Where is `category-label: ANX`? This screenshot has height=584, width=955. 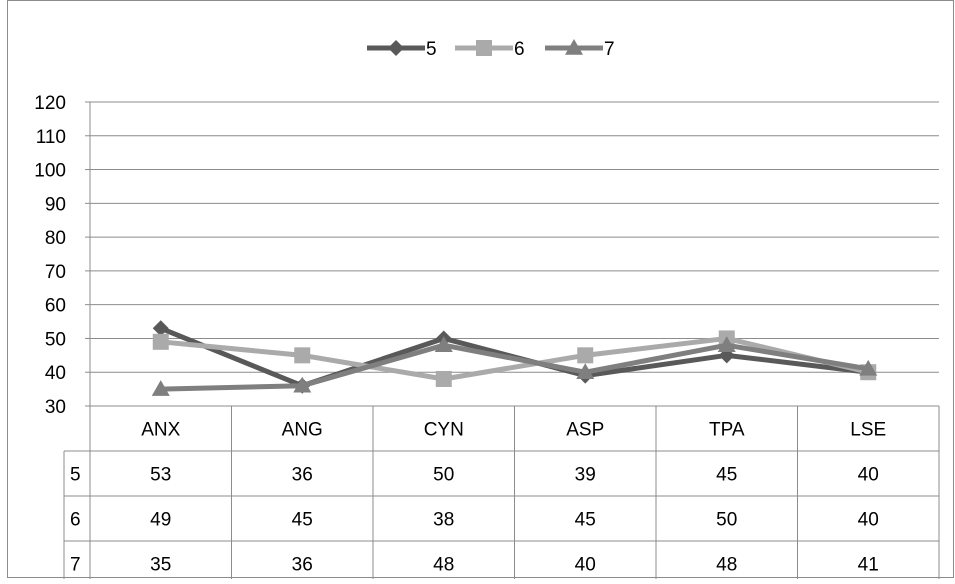
category-label: ANX is located at coordinates (160, 430).